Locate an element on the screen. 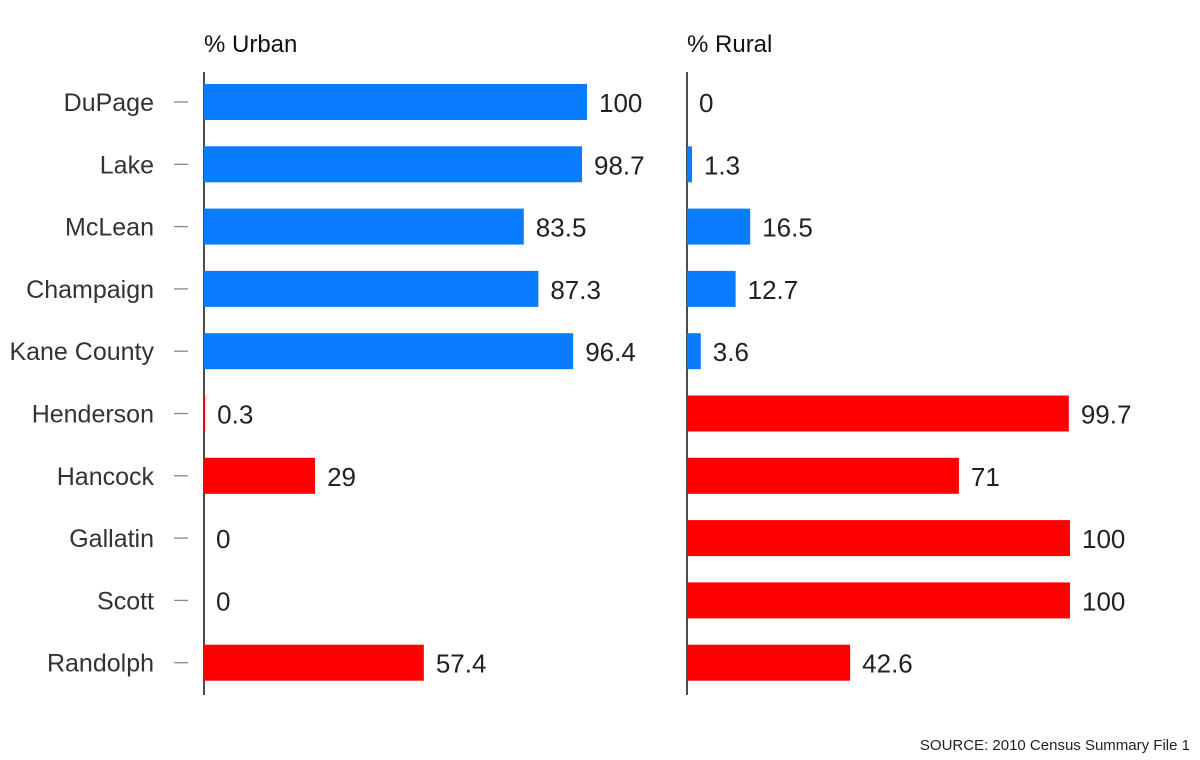 Image resolution: width=1200 pixels, height=760 pixels. category-label: Gallatin is located at coordinates (111, 539).